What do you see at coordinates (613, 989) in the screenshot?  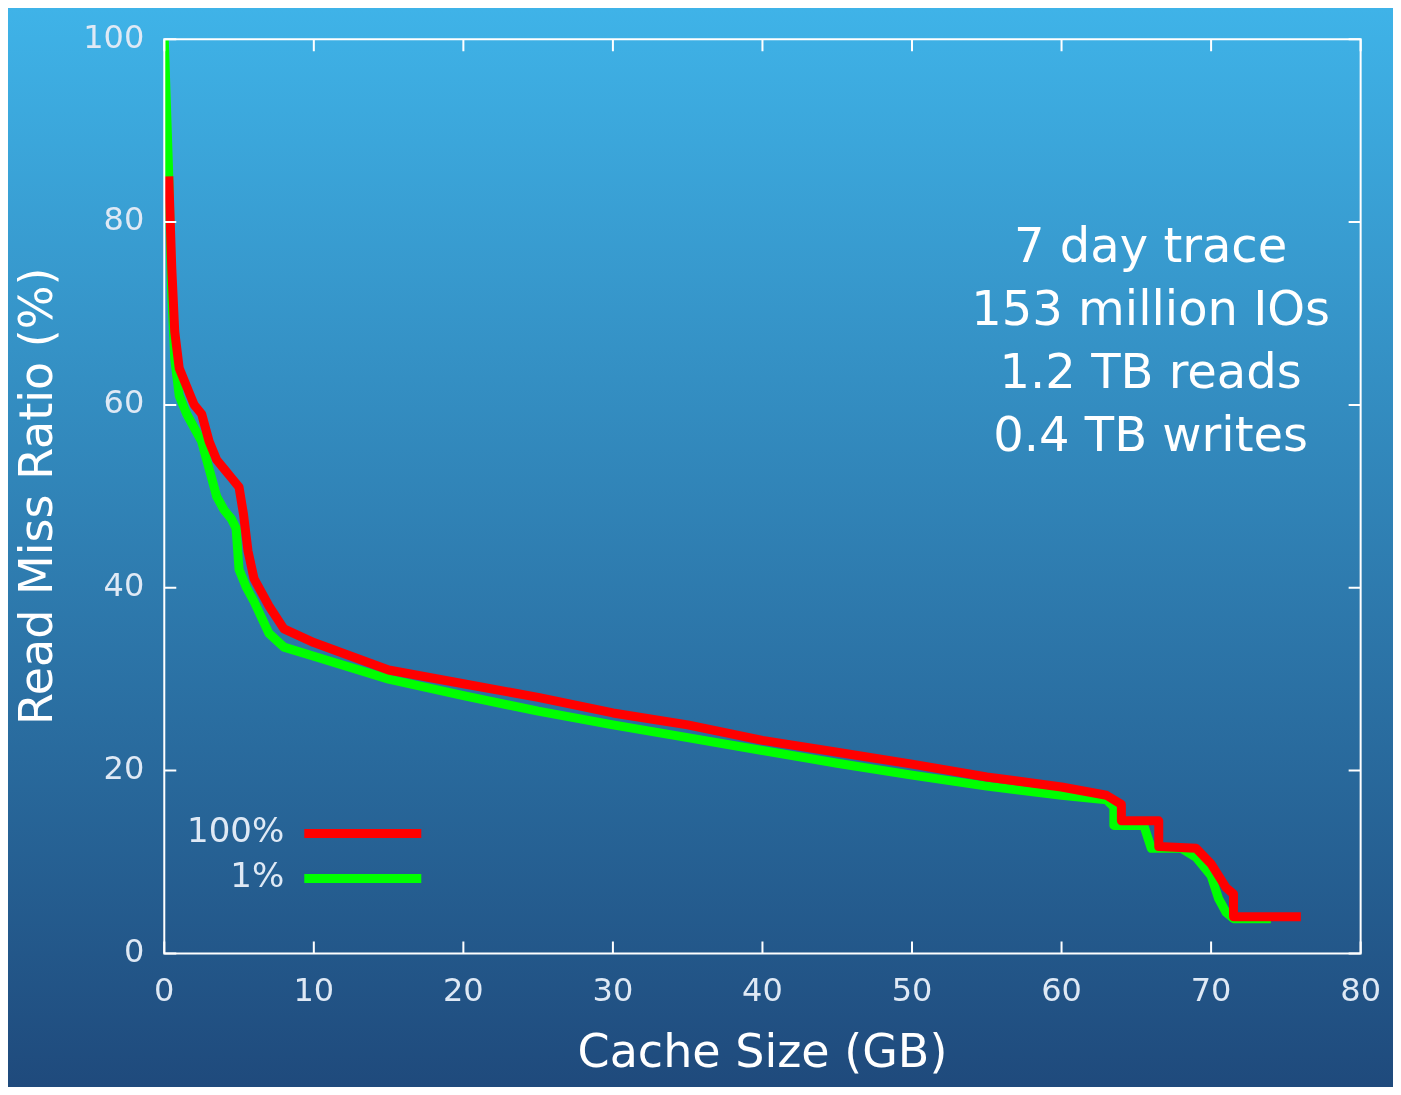 I see `x-tick-label: 30` at bounding box center [613, 989].